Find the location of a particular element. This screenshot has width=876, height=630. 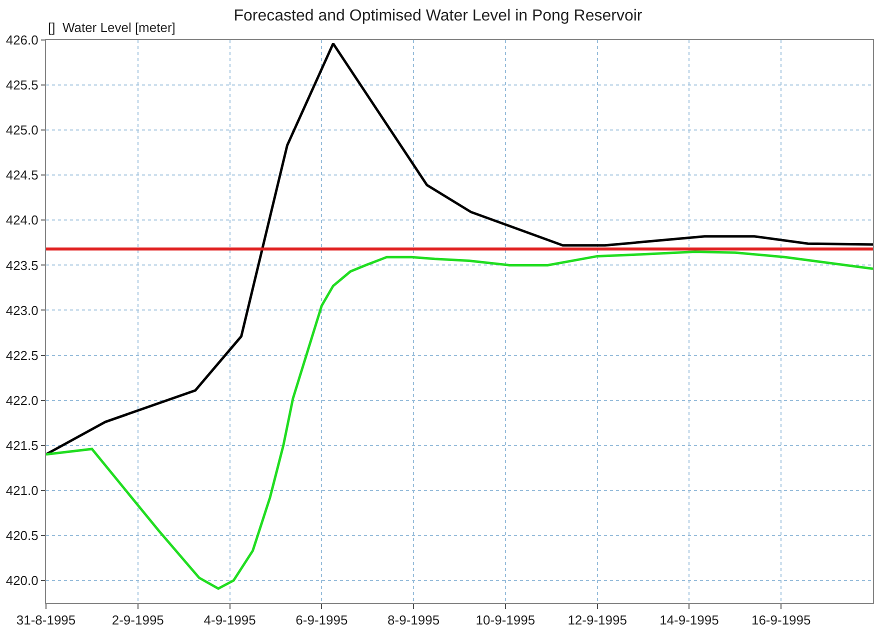

y-tick-label: 424.0 is located at coordinates (22, 220).